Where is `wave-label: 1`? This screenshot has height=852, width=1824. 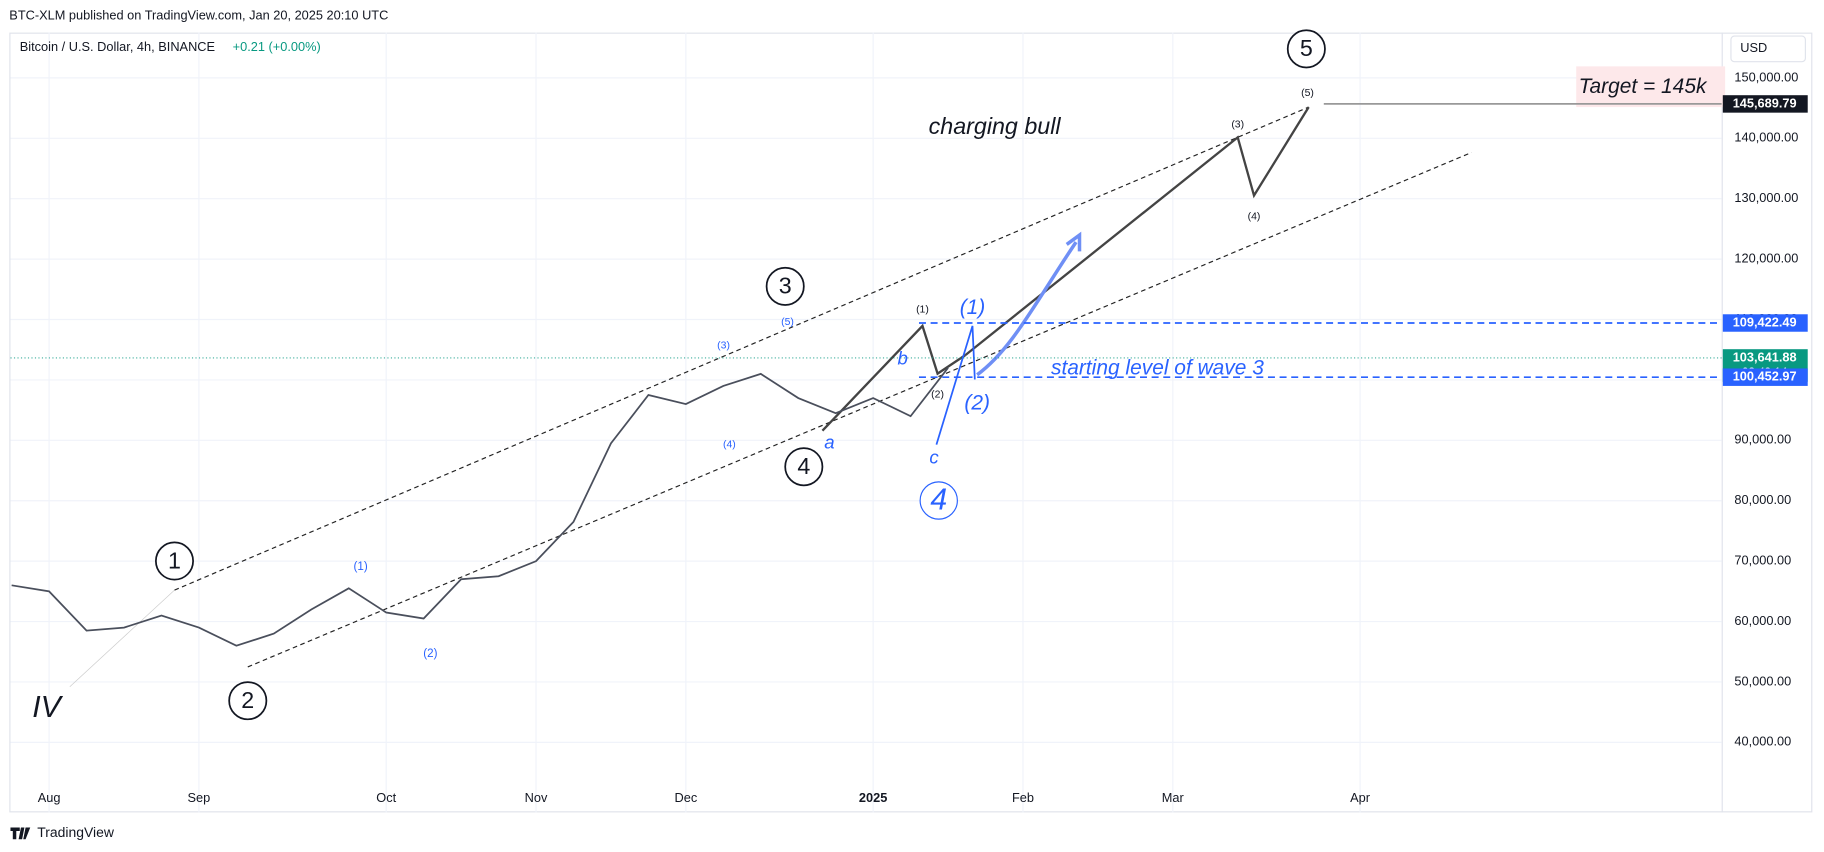 wave-label: 1 is located at coordinates (174, 560).